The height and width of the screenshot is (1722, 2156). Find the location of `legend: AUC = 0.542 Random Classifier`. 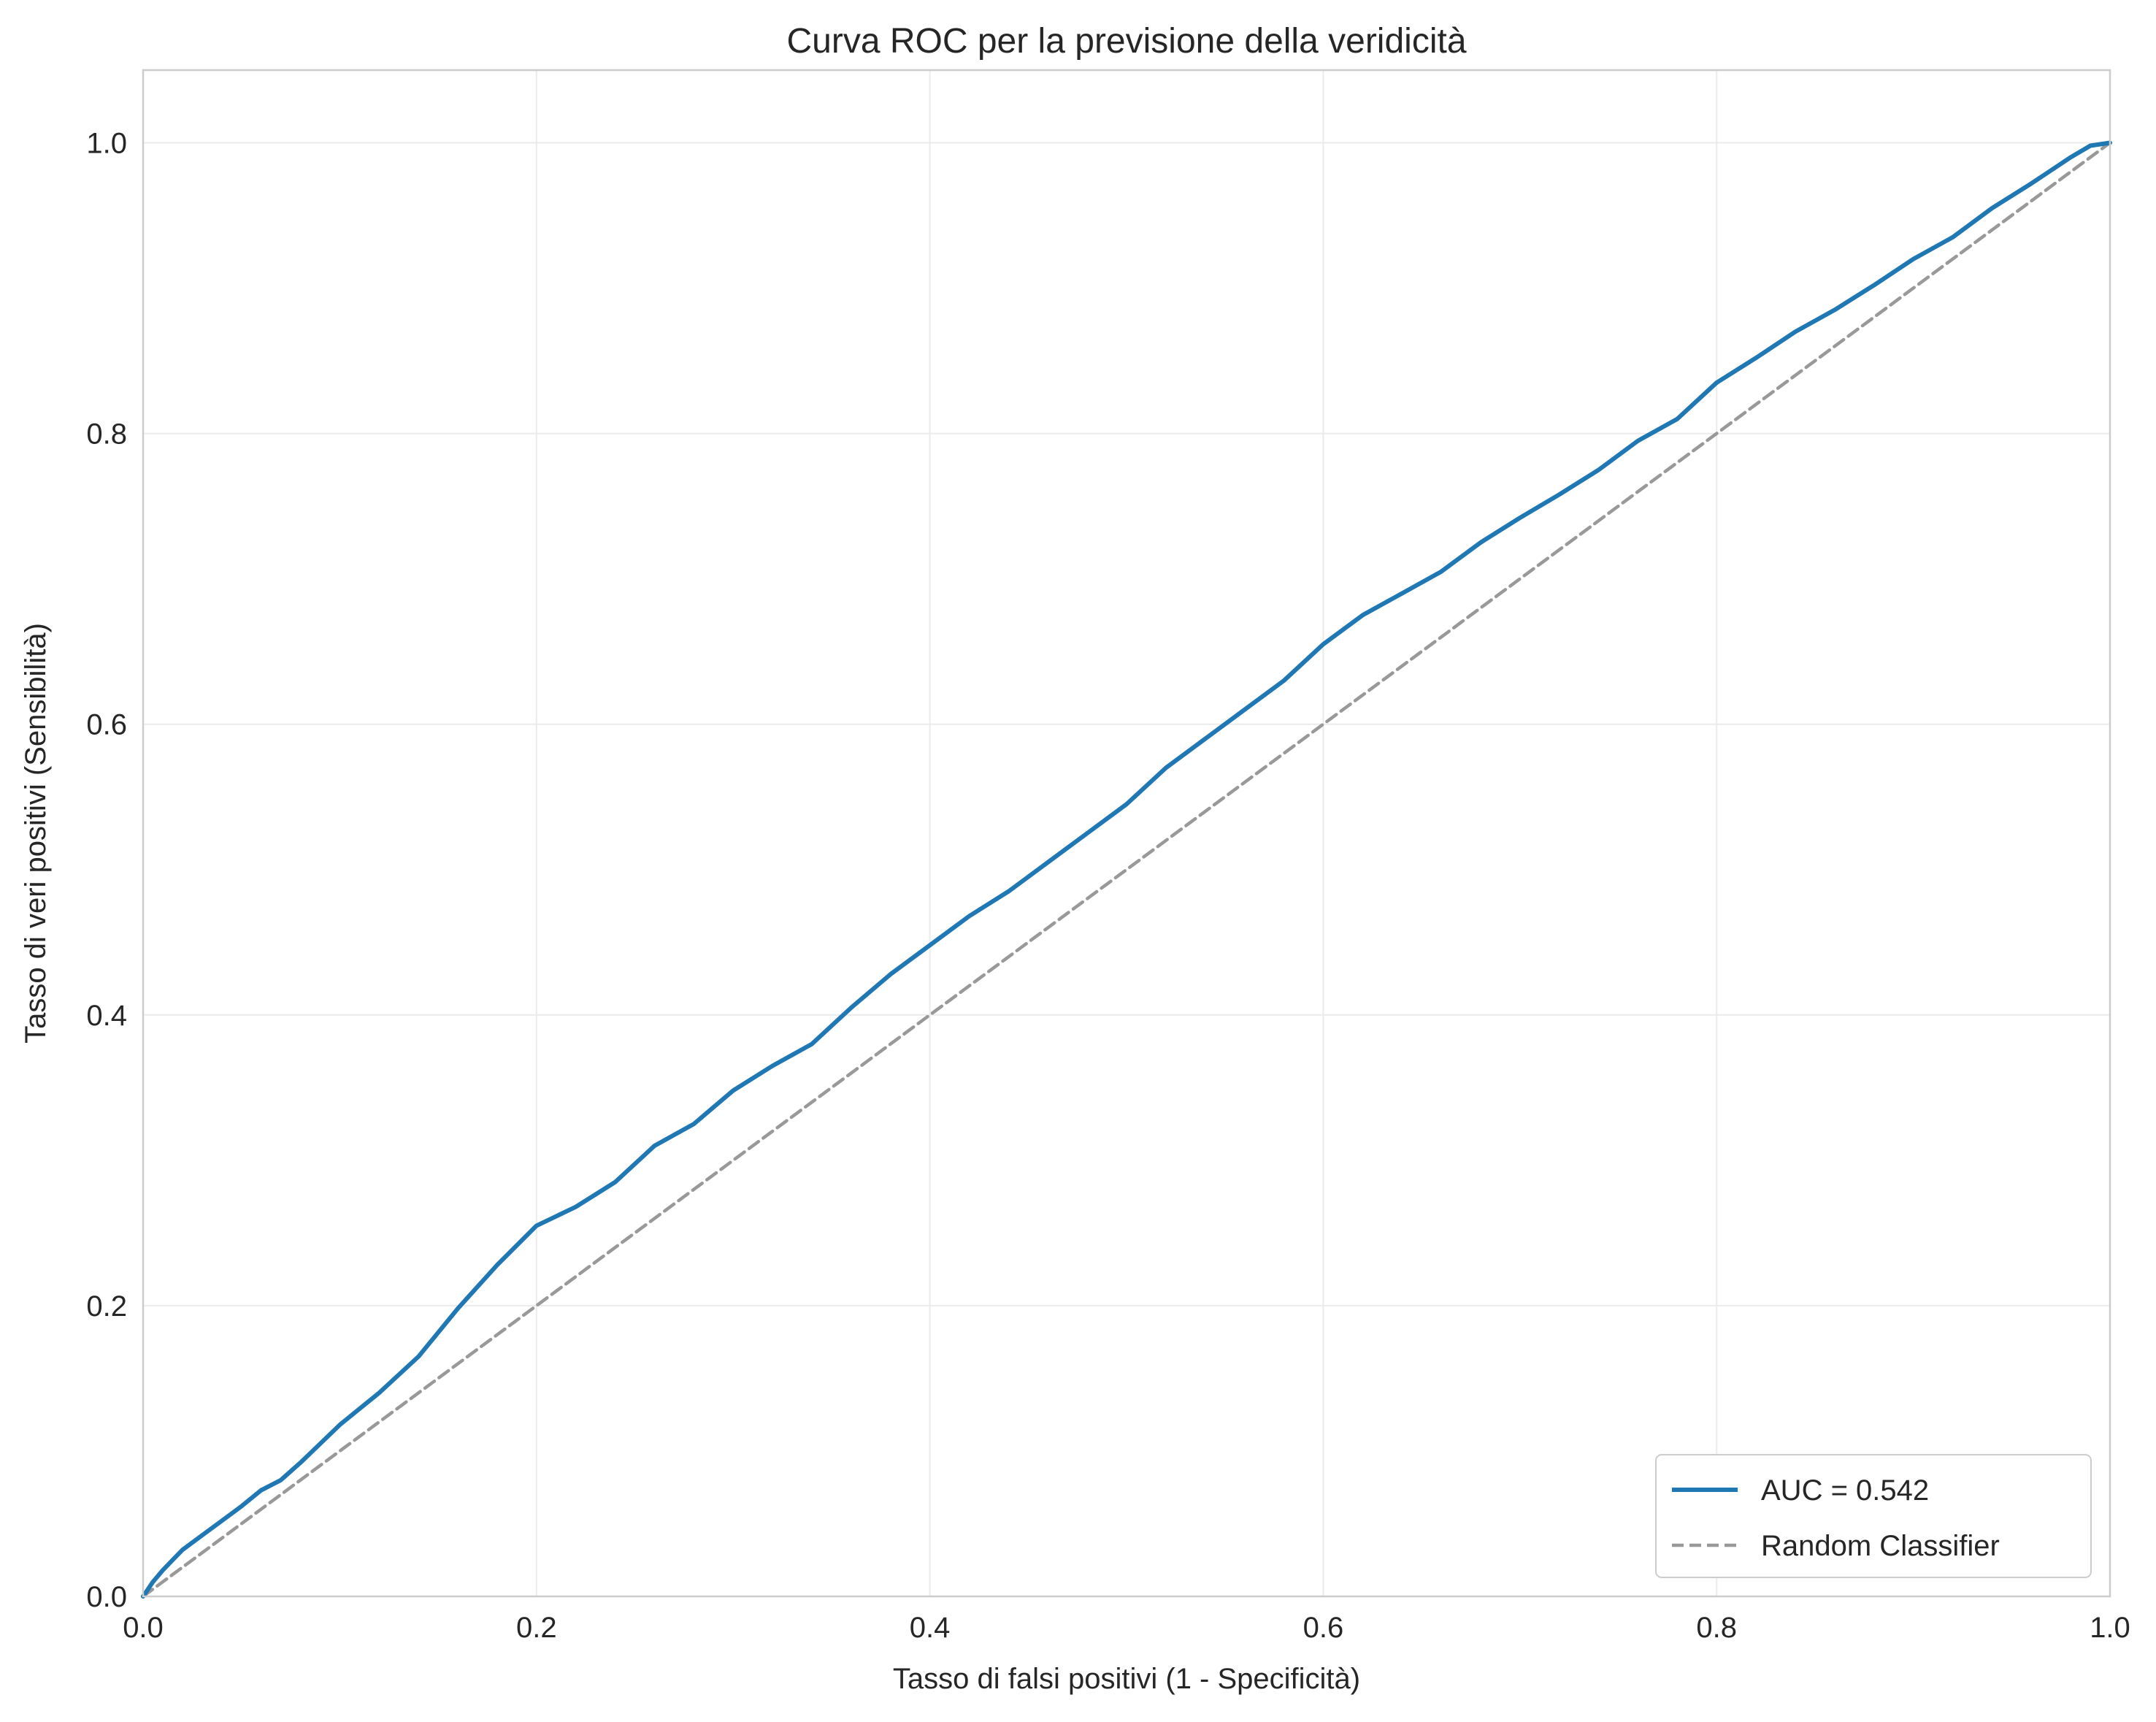

legend: AUC = 0.542 Random Classifier is located at coordinates (1873, 1516).